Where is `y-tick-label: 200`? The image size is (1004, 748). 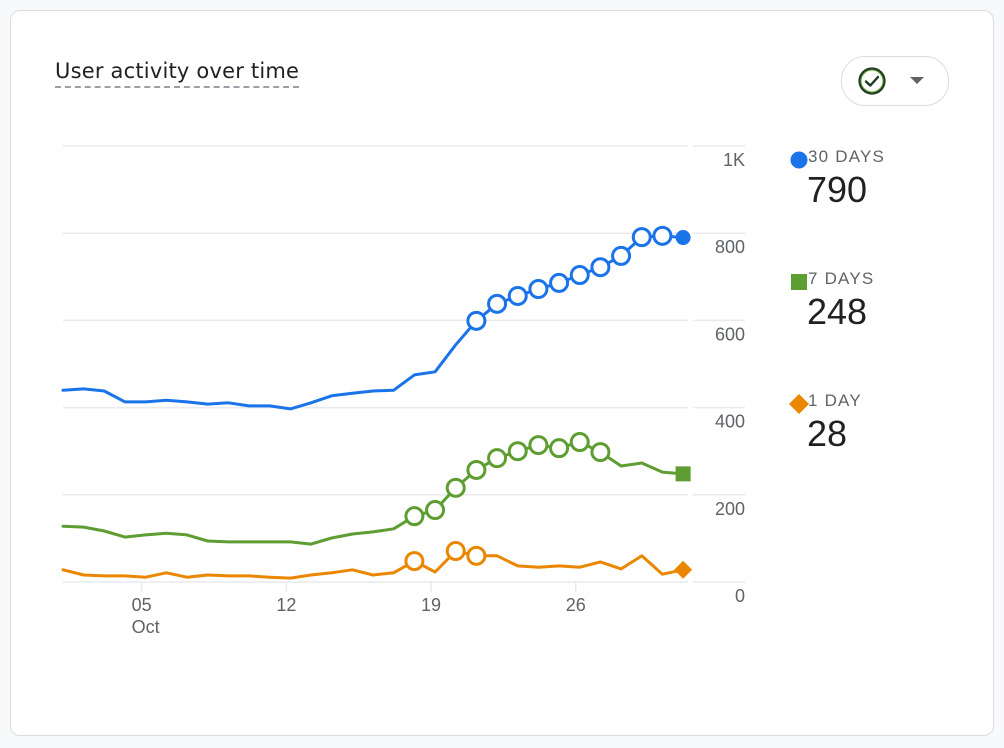 y-tick-label: 200 is located at coordinates (730, 509).